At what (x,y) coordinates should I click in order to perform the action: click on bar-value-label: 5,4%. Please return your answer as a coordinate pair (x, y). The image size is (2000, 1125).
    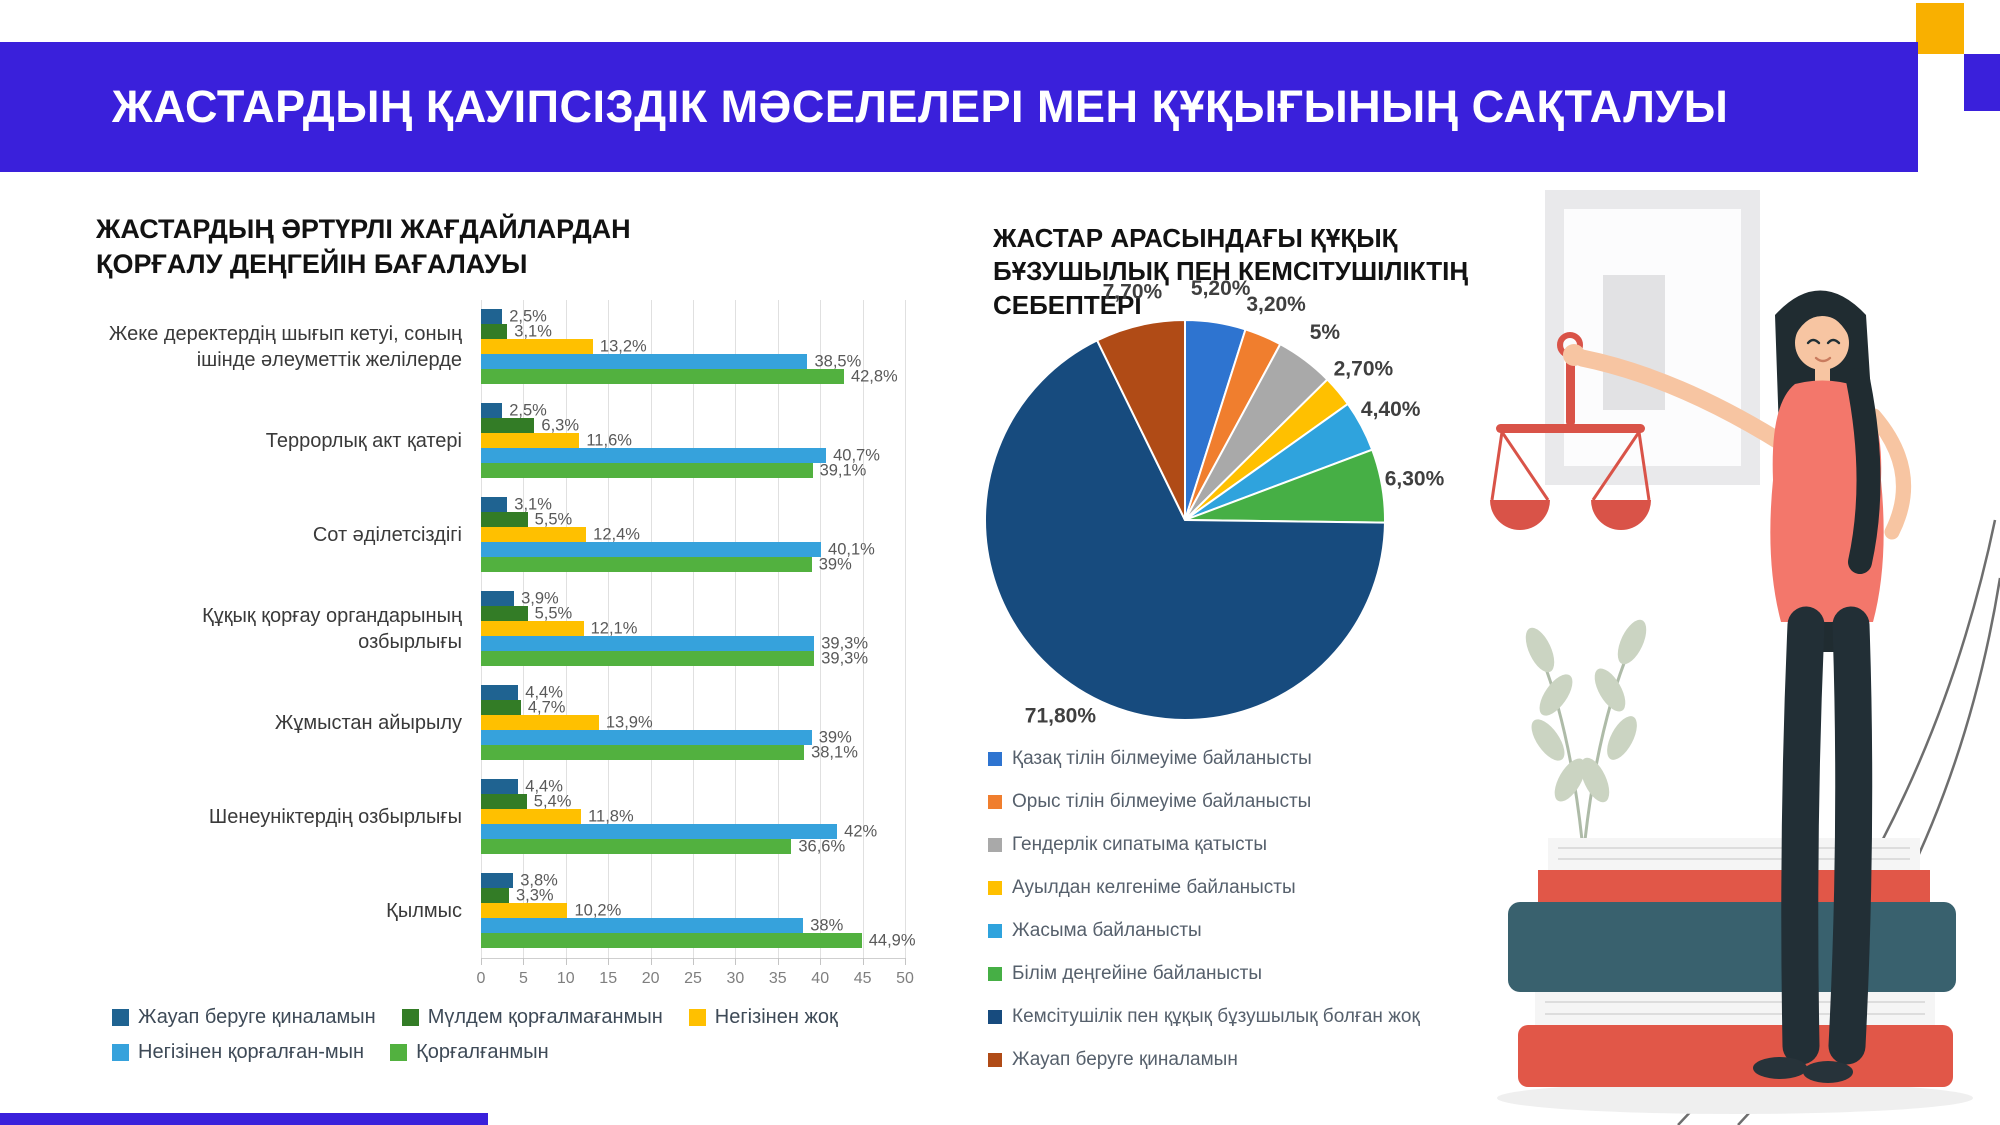
    Looking at the image, I should click on (552, 801).